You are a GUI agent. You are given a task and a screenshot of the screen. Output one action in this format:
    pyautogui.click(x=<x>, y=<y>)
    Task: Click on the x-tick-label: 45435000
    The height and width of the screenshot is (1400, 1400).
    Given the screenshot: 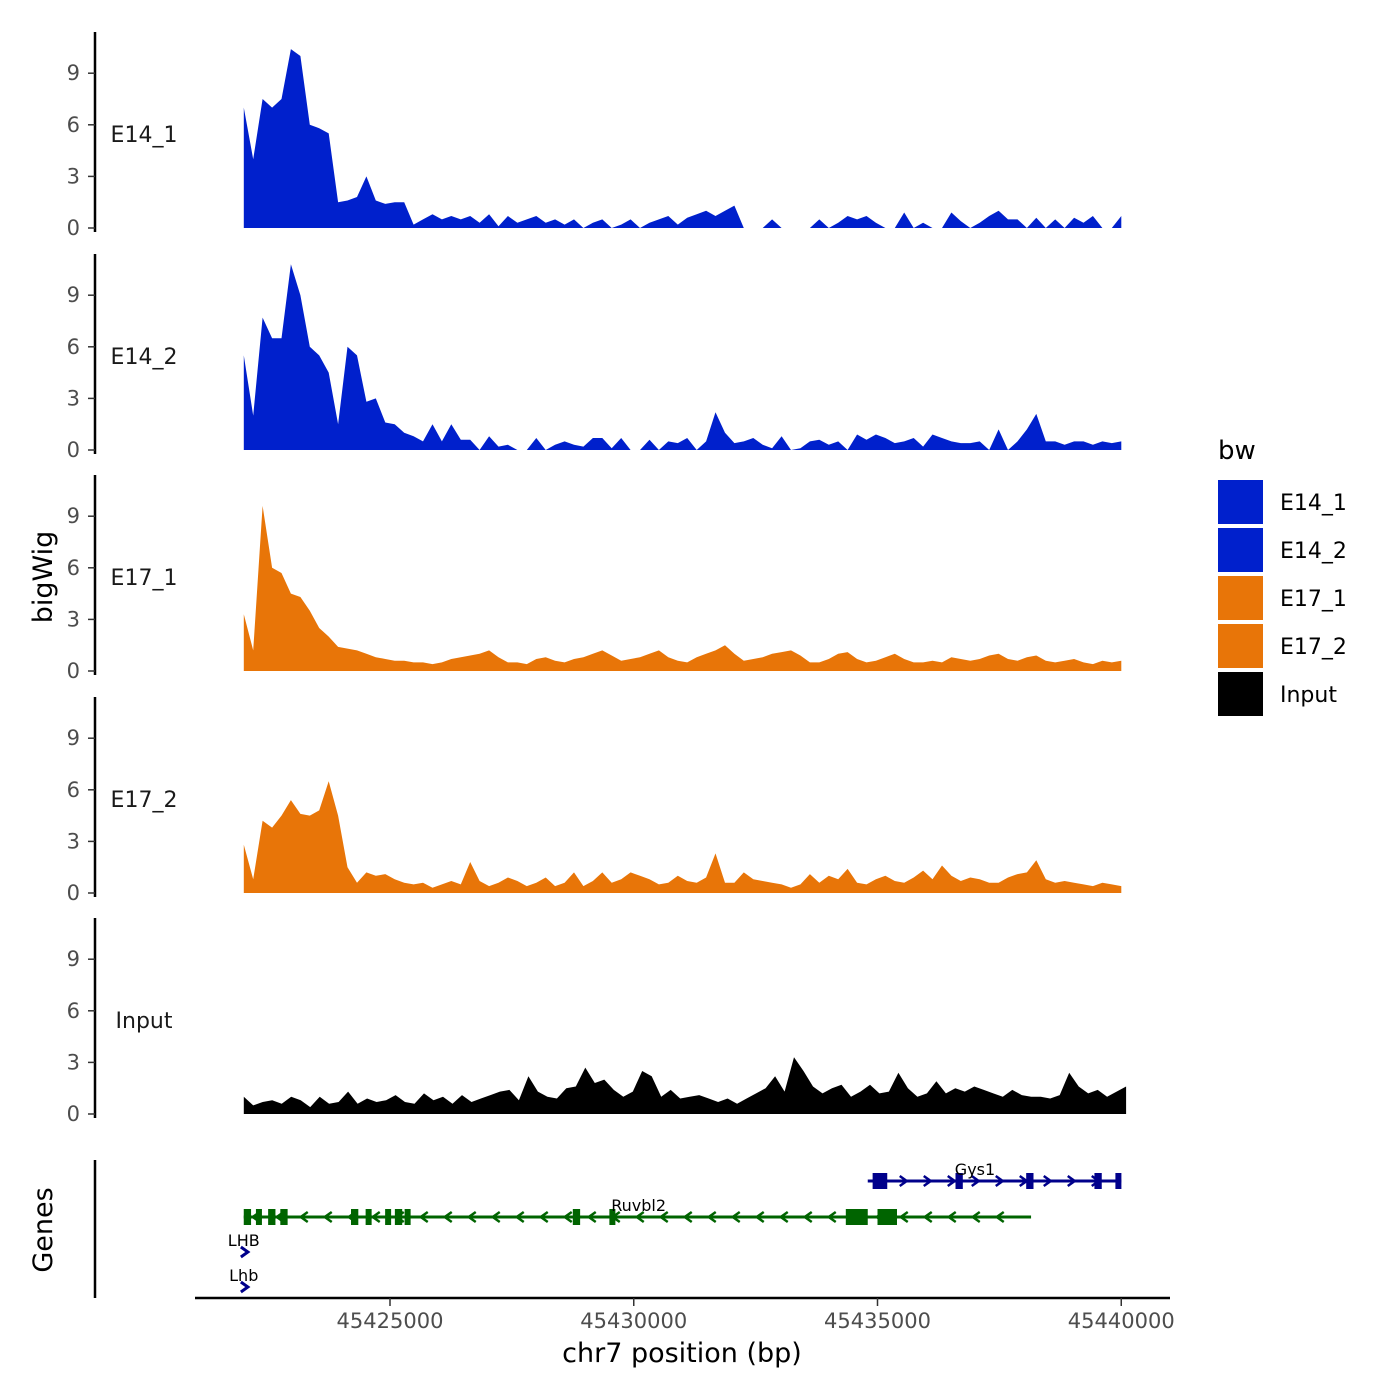 What is the action you would take?
    pyautogui.click(x=877, y=1321)
    